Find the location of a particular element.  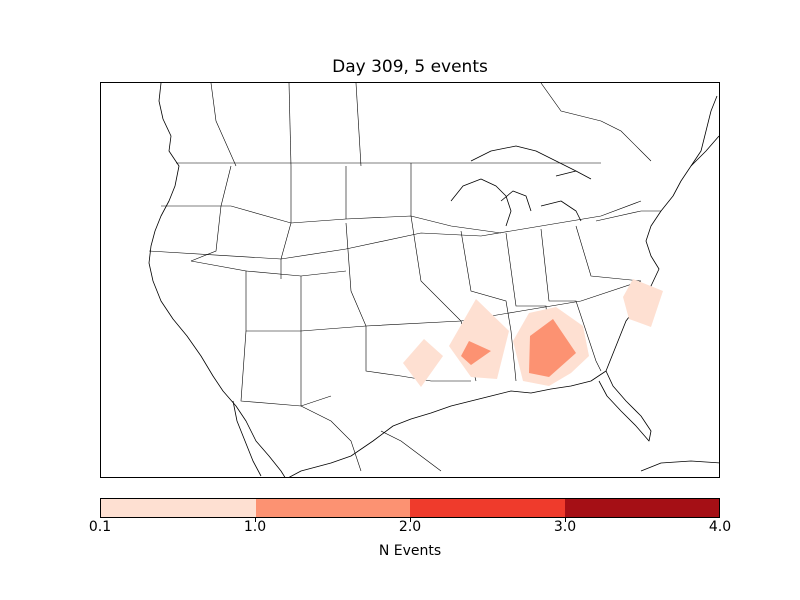

map-title: Day 309, 5 events is located at coordinates (410, 67).